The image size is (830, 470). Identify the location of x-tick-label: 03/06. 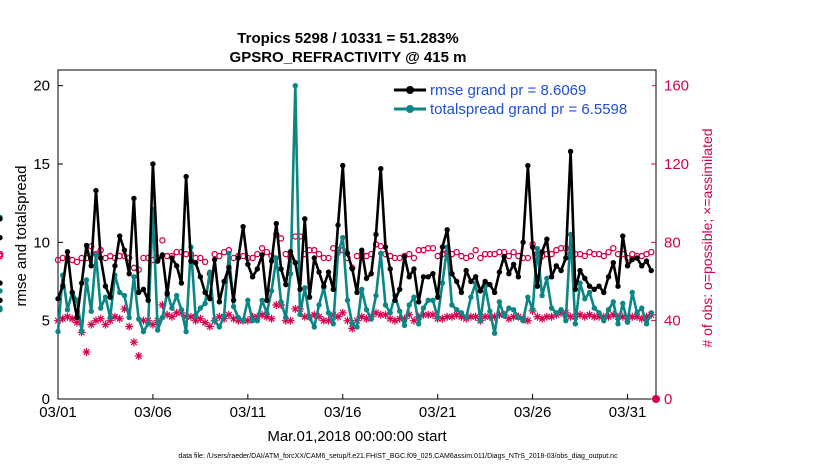
(153, 412).